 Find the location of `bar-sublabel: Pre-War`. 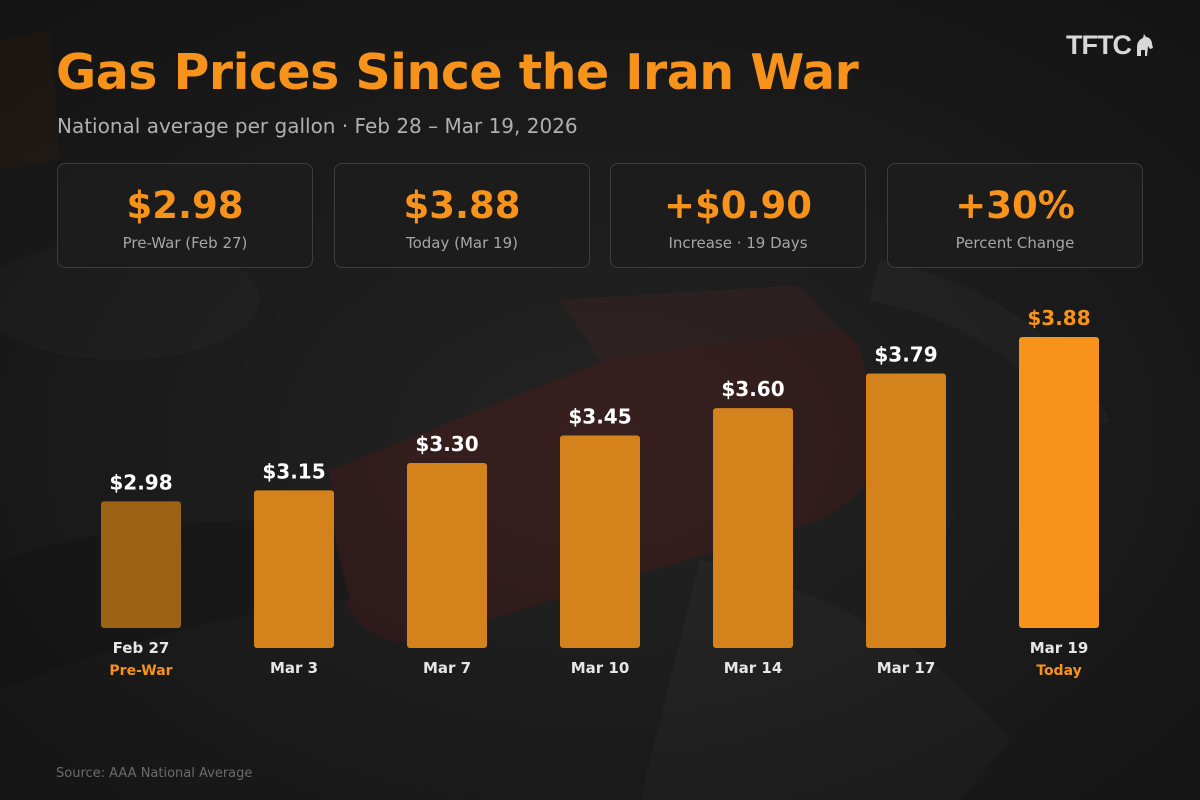

bar-sublabel: Pre-War is located at coordinates (140, 671).